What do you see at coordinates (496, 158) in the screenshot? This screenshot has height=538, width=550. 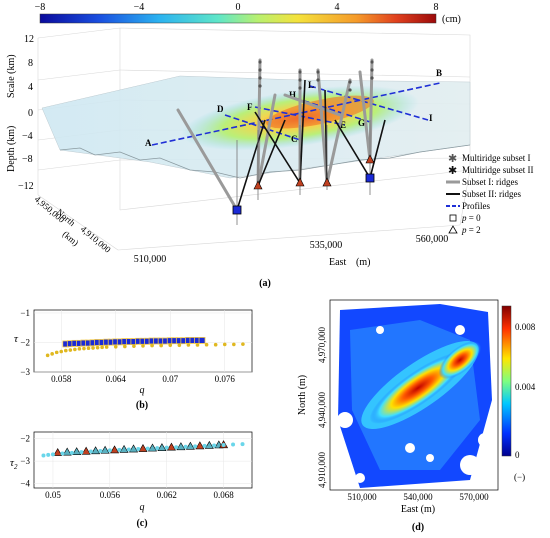 I see `legend-label: Multiridge subset I` at bounding box center [496, 158].